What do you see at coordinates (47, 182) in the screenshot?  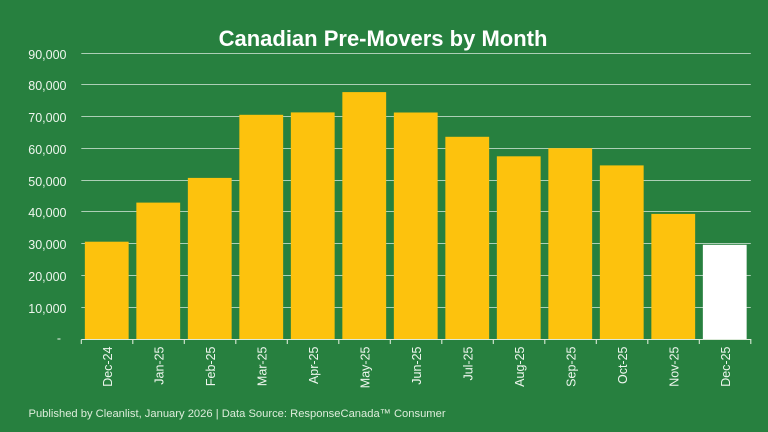 I see `svg-text: 50,000` at bounding box center [47, 182].